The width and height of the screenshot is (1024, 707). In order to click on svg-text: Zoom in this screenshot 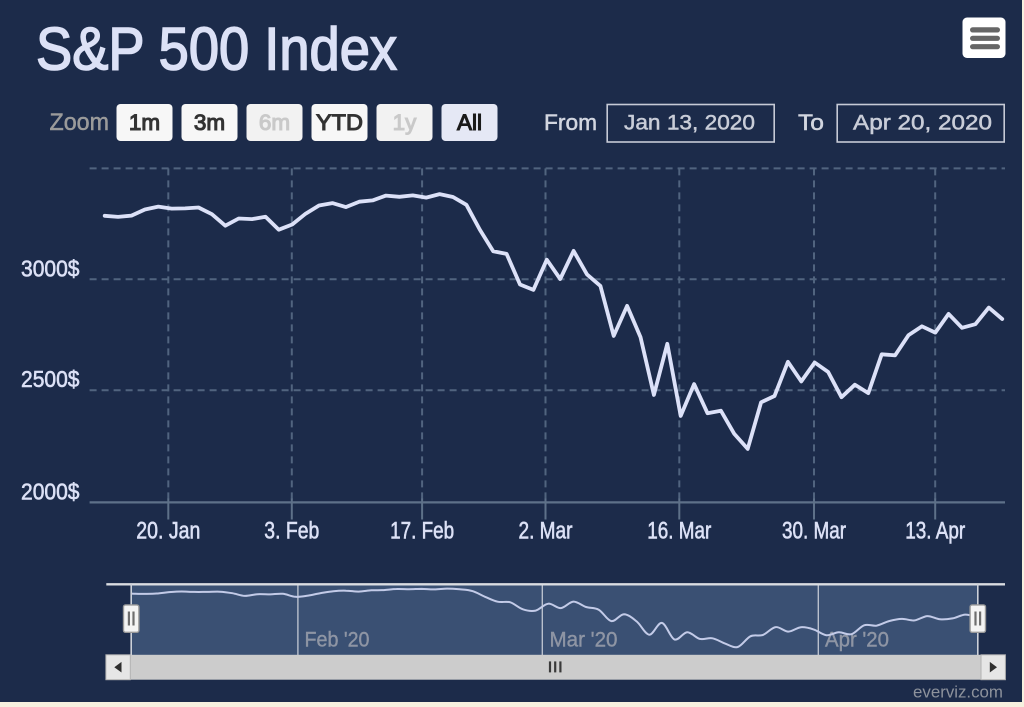, I will do `click(80, 122)`.